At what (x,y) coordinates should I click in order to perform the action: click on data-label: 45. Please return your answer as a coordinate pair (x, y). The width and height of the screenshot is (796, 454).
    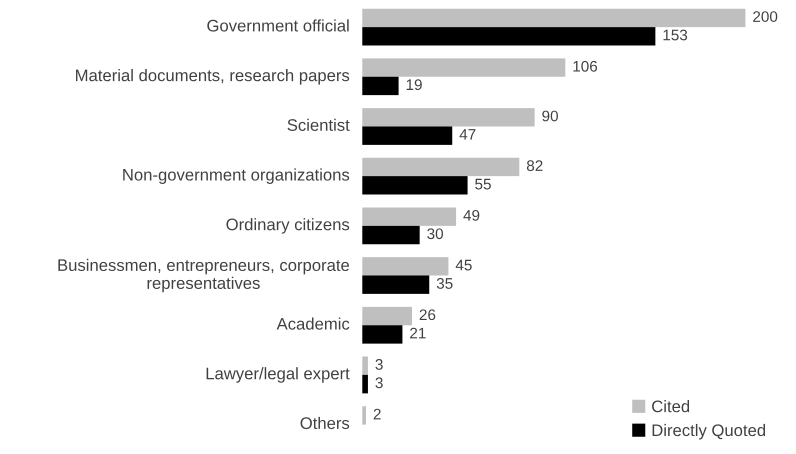
    Looking at the image, I should click on (464, 265).